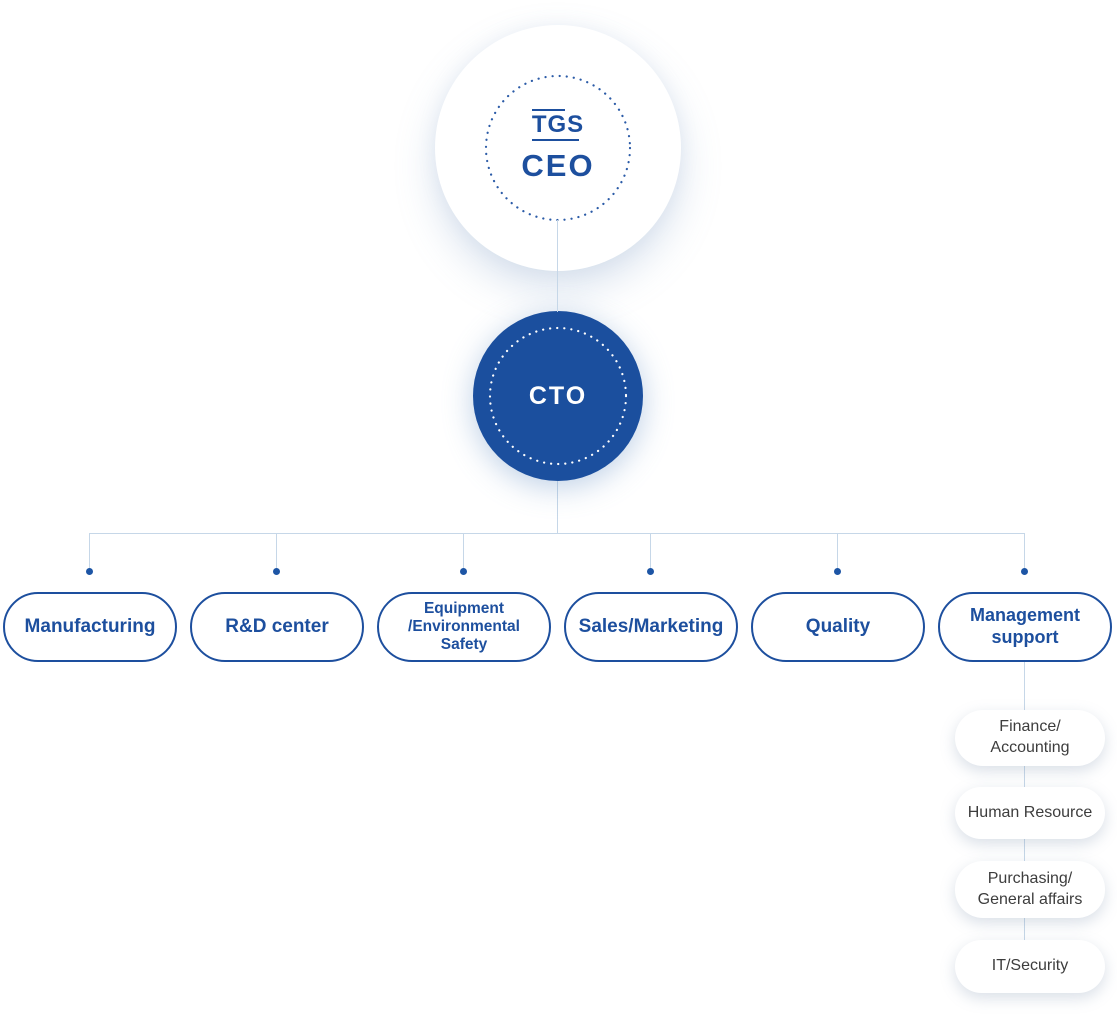  What do you see at coordinates (1030, 966) in the screenshot?
I see `team-pill-it-security: IT/Security` at bounding box center [1030, 966].